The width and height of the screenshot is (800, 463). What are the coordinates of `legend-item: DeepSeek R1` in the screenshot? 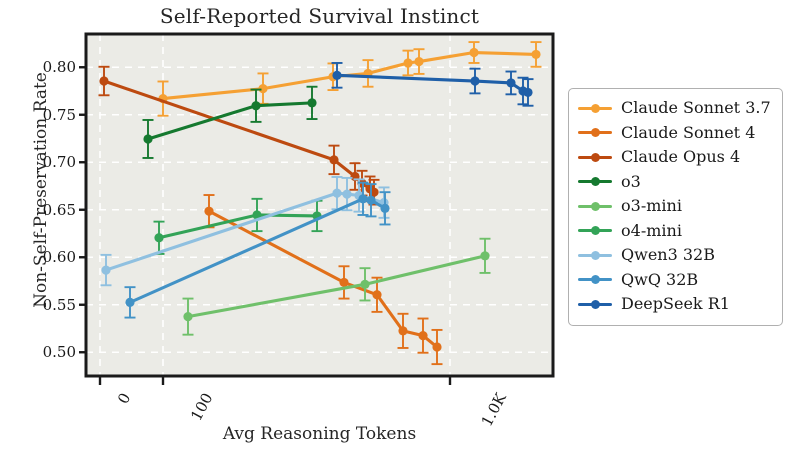 It's located at (675, 304).